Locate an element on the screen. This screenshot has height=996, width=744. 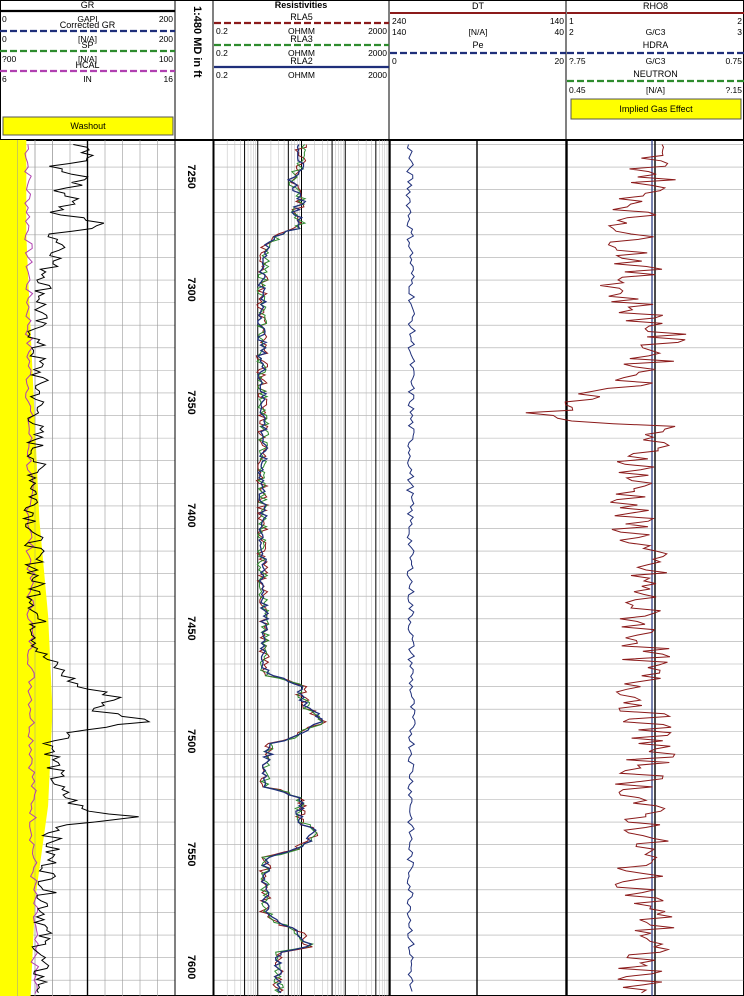
res-rla2-min: 0.2 is located at coordinates (222, 75).